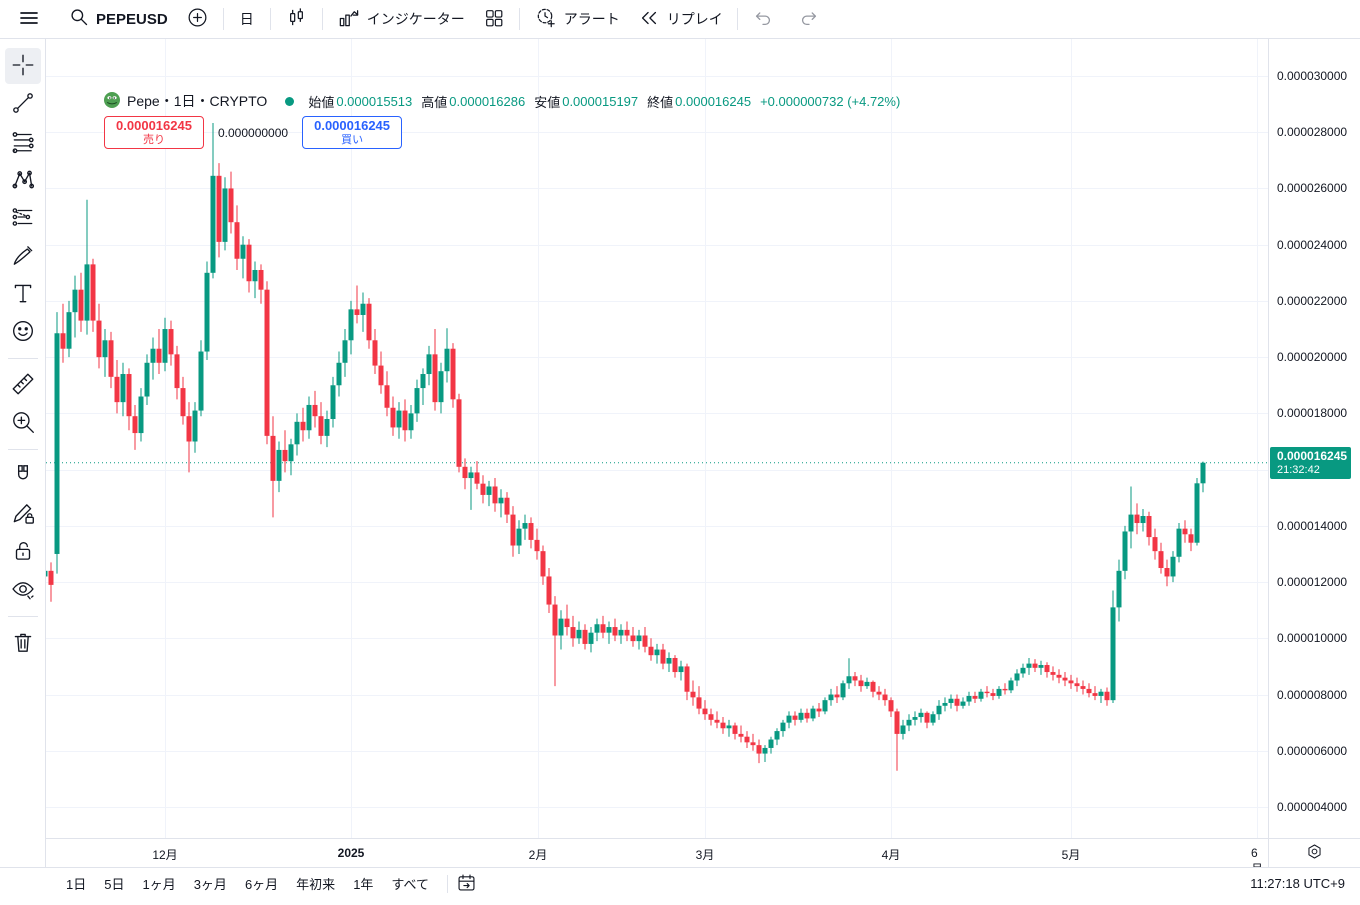  What do you see at coordinates (23, 332) in the screenshot?
I see `emoji-tool` at bounding box center [23, 332].